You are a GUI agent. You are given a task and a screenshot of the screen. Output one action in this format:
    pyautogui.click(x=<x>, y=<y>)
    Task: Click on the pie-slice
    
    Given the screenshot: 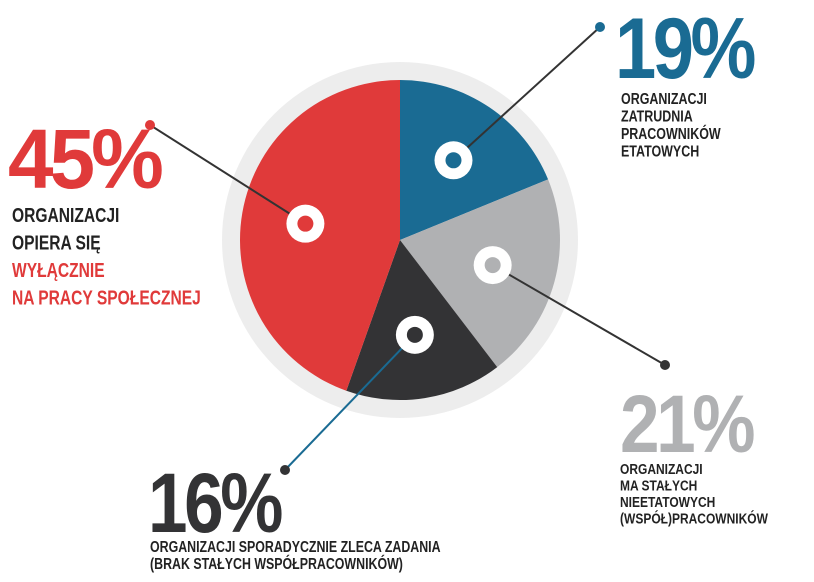 What is the action you would take?
    pyautogui.click(x=474, y=160)
    